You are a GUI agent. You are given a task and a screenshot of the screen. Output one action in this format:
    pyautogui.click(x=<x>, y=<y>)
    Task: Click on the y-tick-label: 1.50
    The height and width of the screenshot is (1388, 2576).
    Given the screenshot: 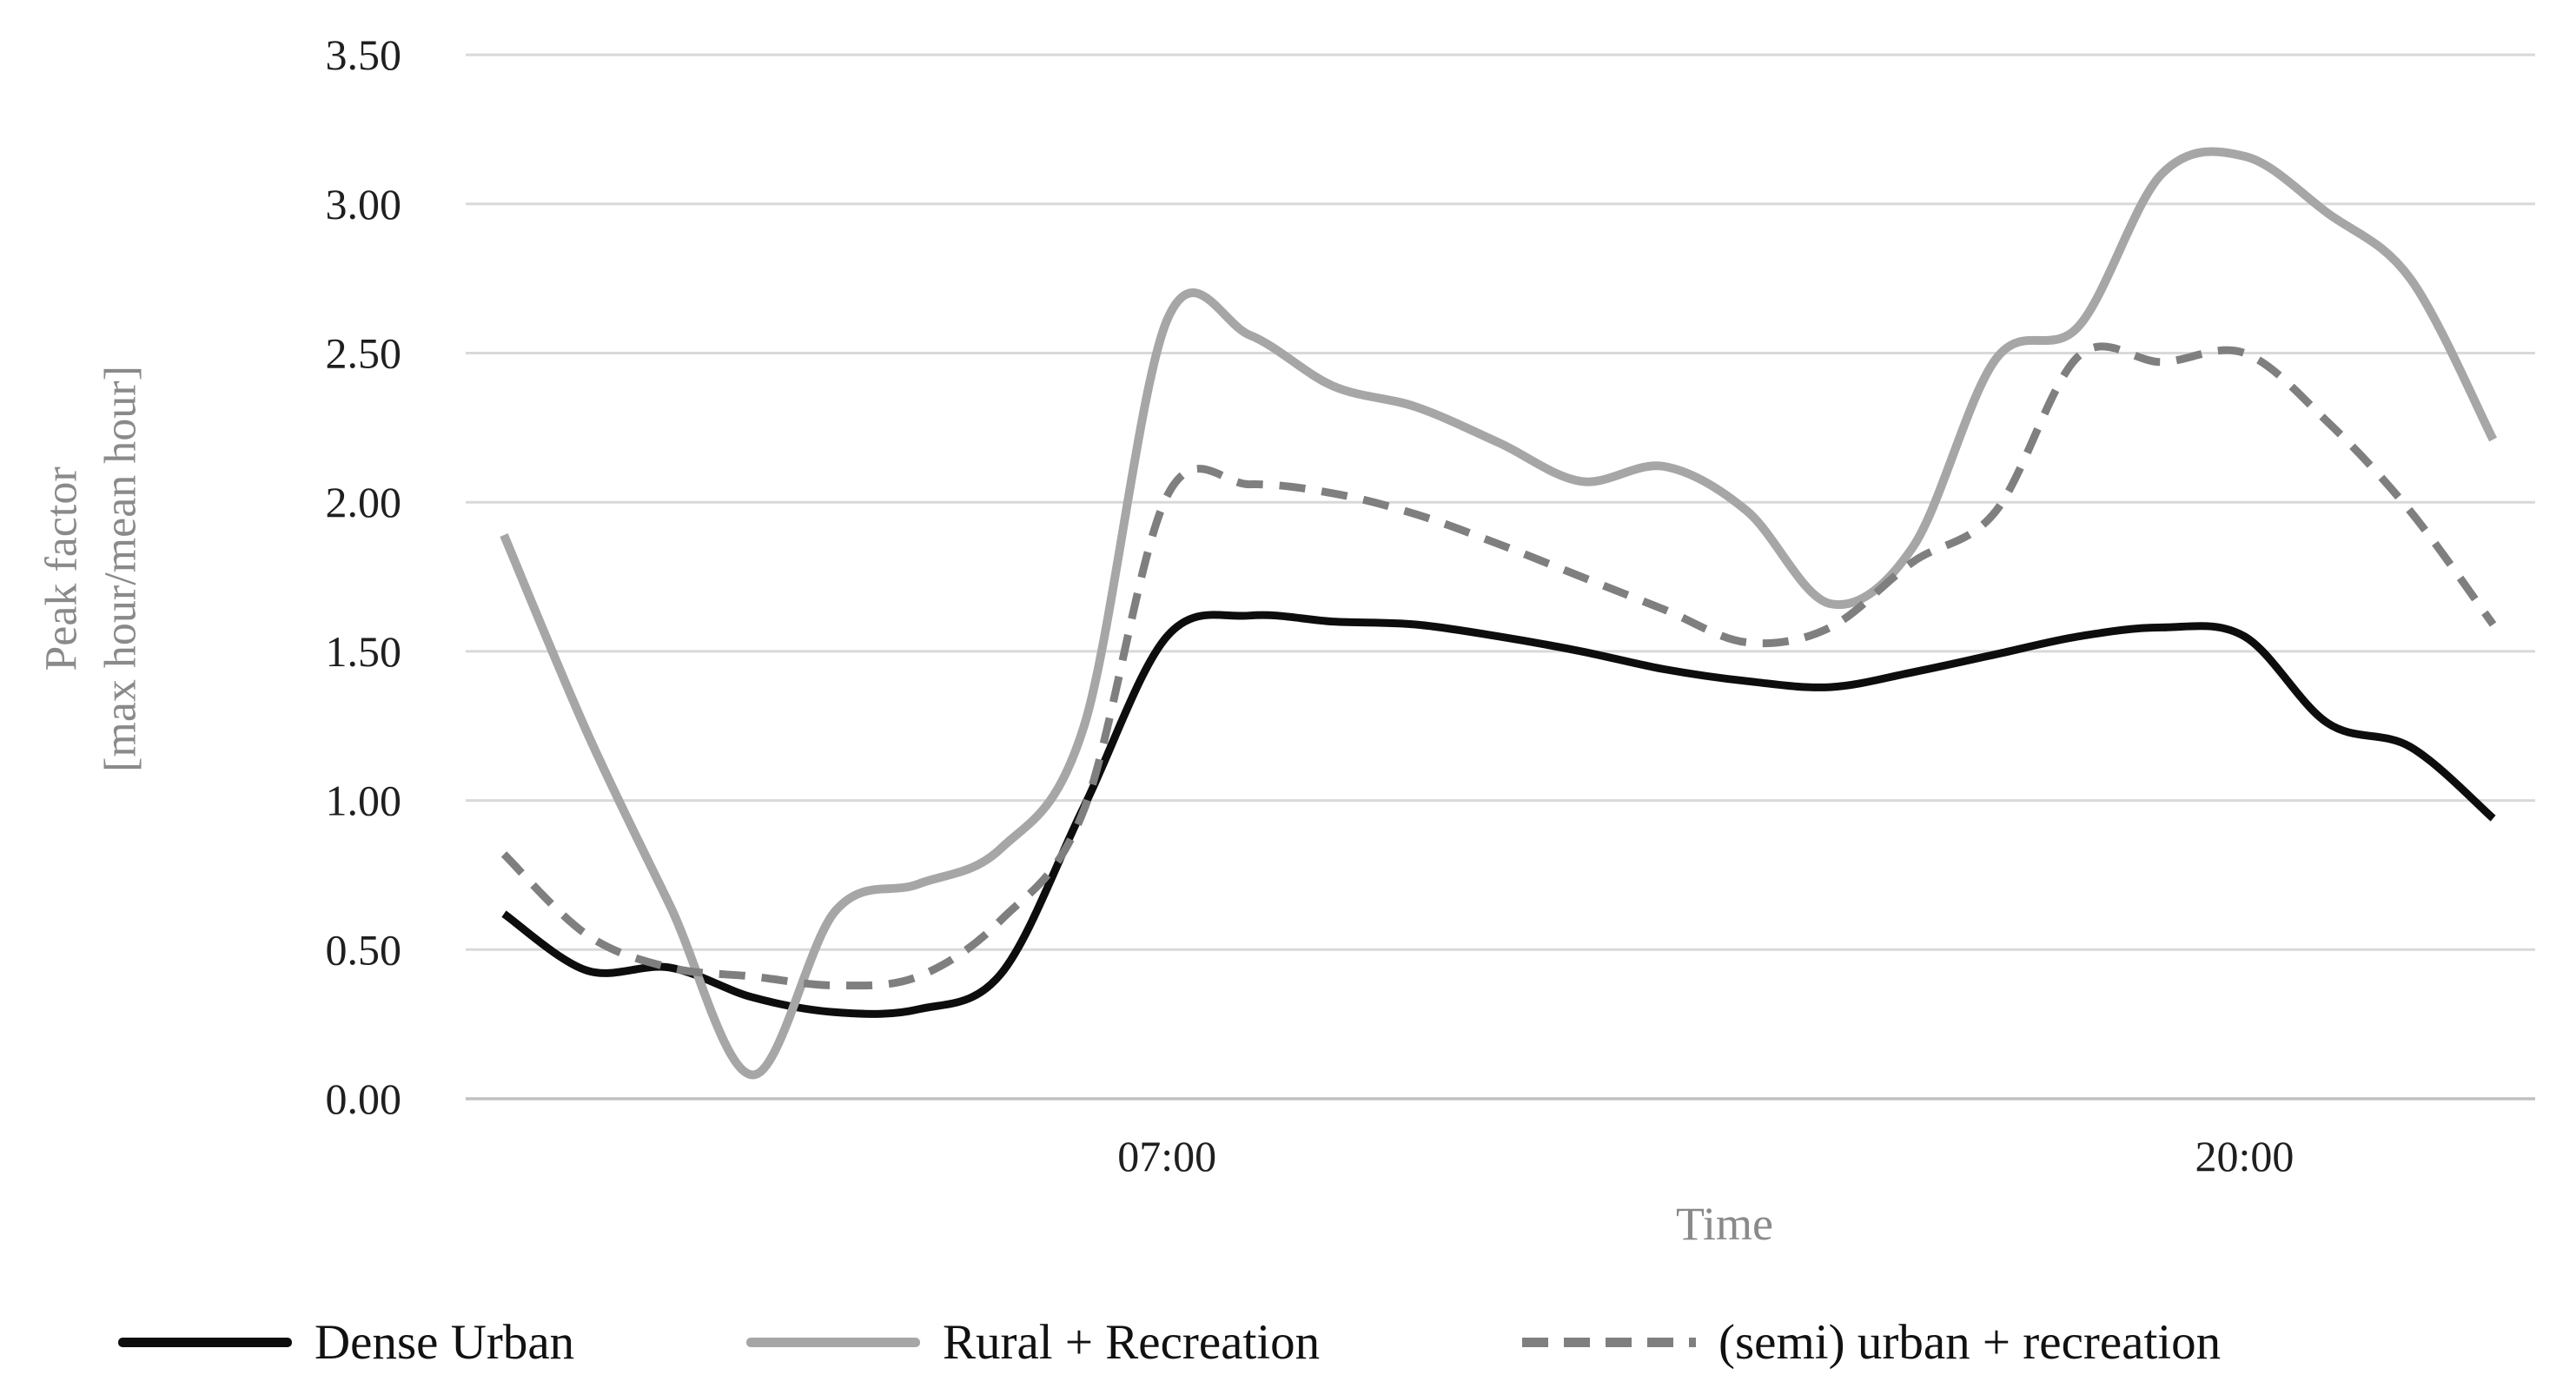 What is the action you would take?
    pyautogui.click(x=364, y=651)
    